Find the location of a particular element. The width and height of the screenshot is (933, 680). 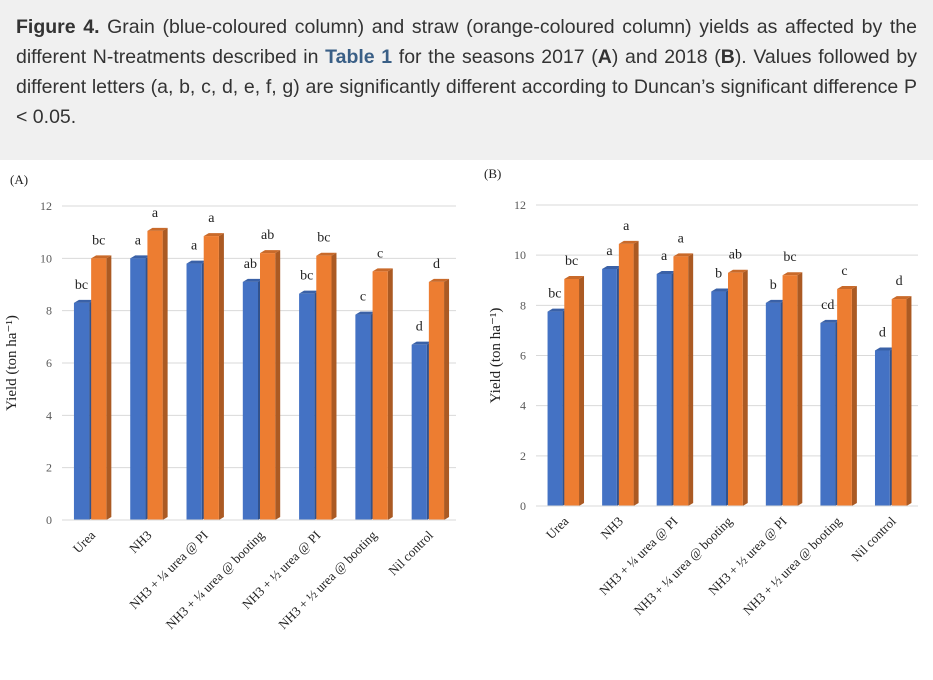

caption-text-3: ) and 2018 ( is located at coordinates (666, 57).